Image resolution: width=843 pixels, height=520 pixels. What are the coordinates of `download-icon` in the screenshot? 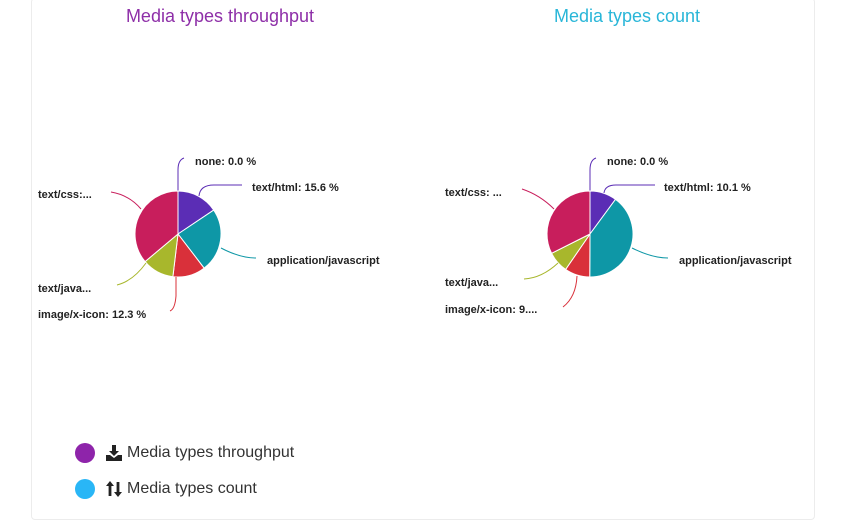 It's located at (114, 453).